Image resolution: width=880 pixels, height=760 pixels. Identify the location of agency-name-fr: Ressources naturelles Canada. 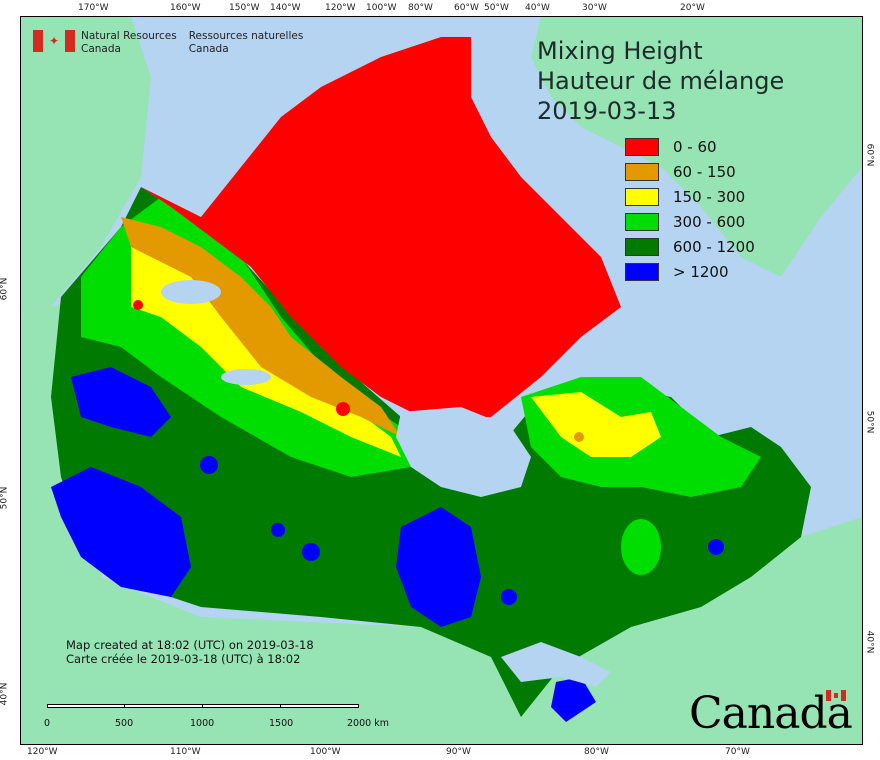
(246, 42).